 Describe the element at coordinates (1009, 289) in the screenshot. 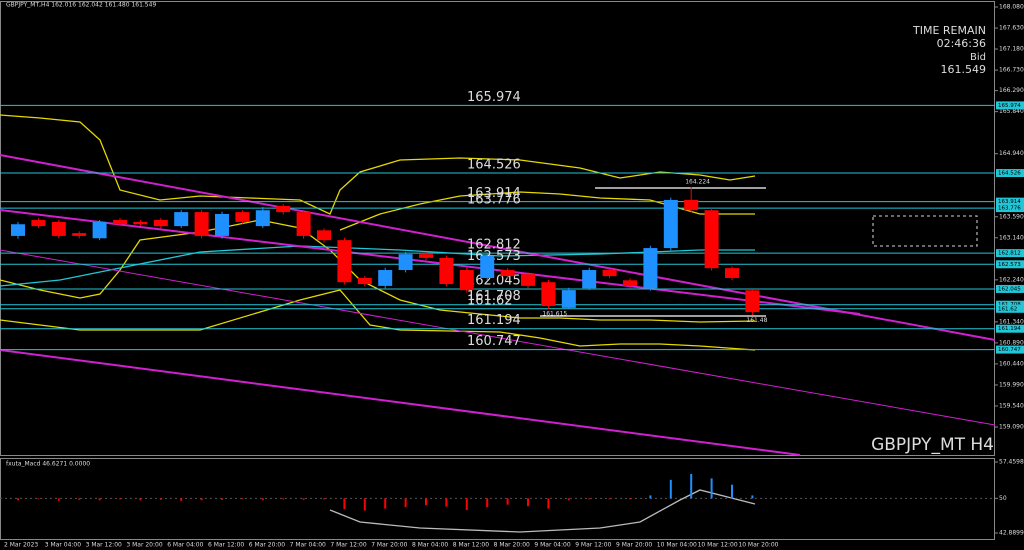

I see `level-box-label: 162.045` at that location.